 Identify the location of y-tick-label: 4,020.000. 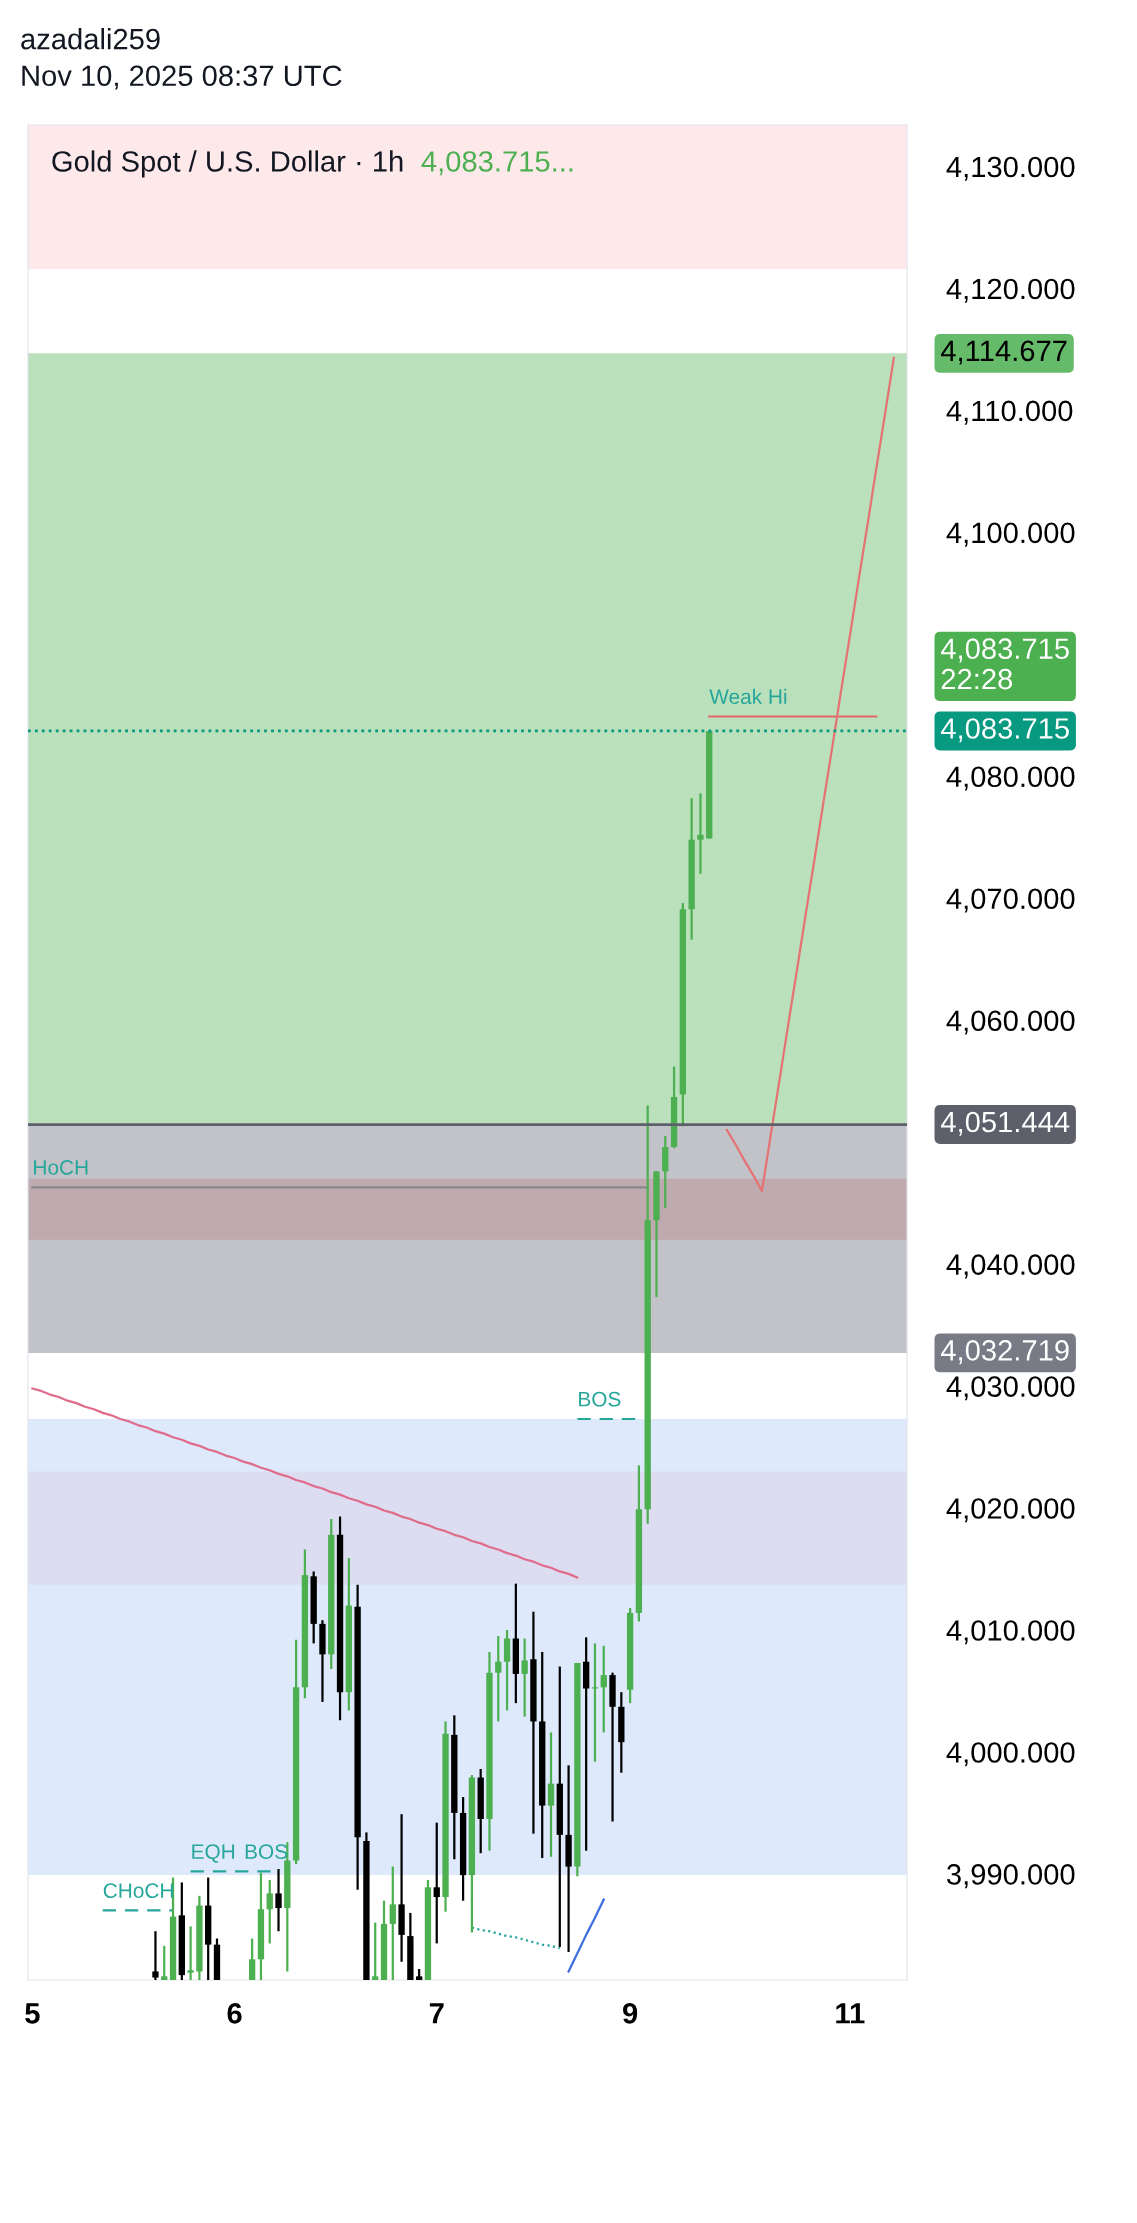
(1010, 1510).